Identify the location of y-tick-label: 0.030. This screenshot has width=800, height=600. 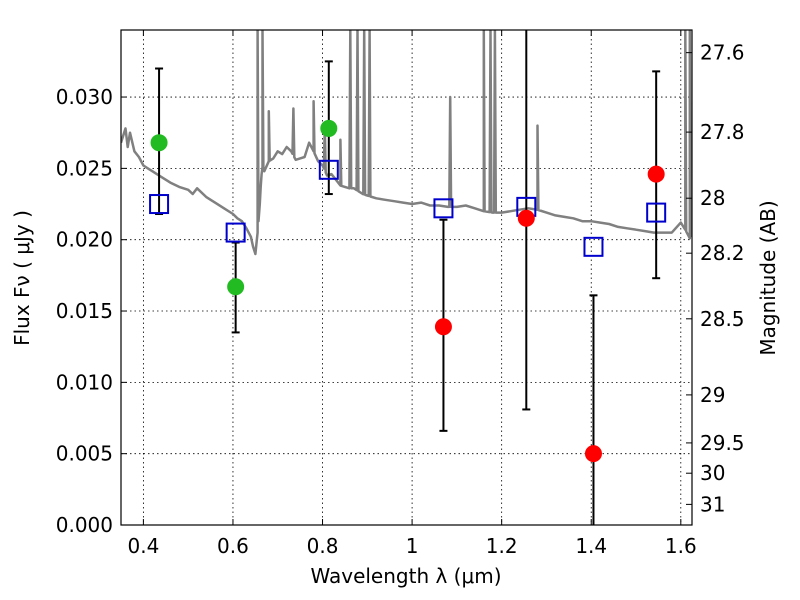
(84, 97).